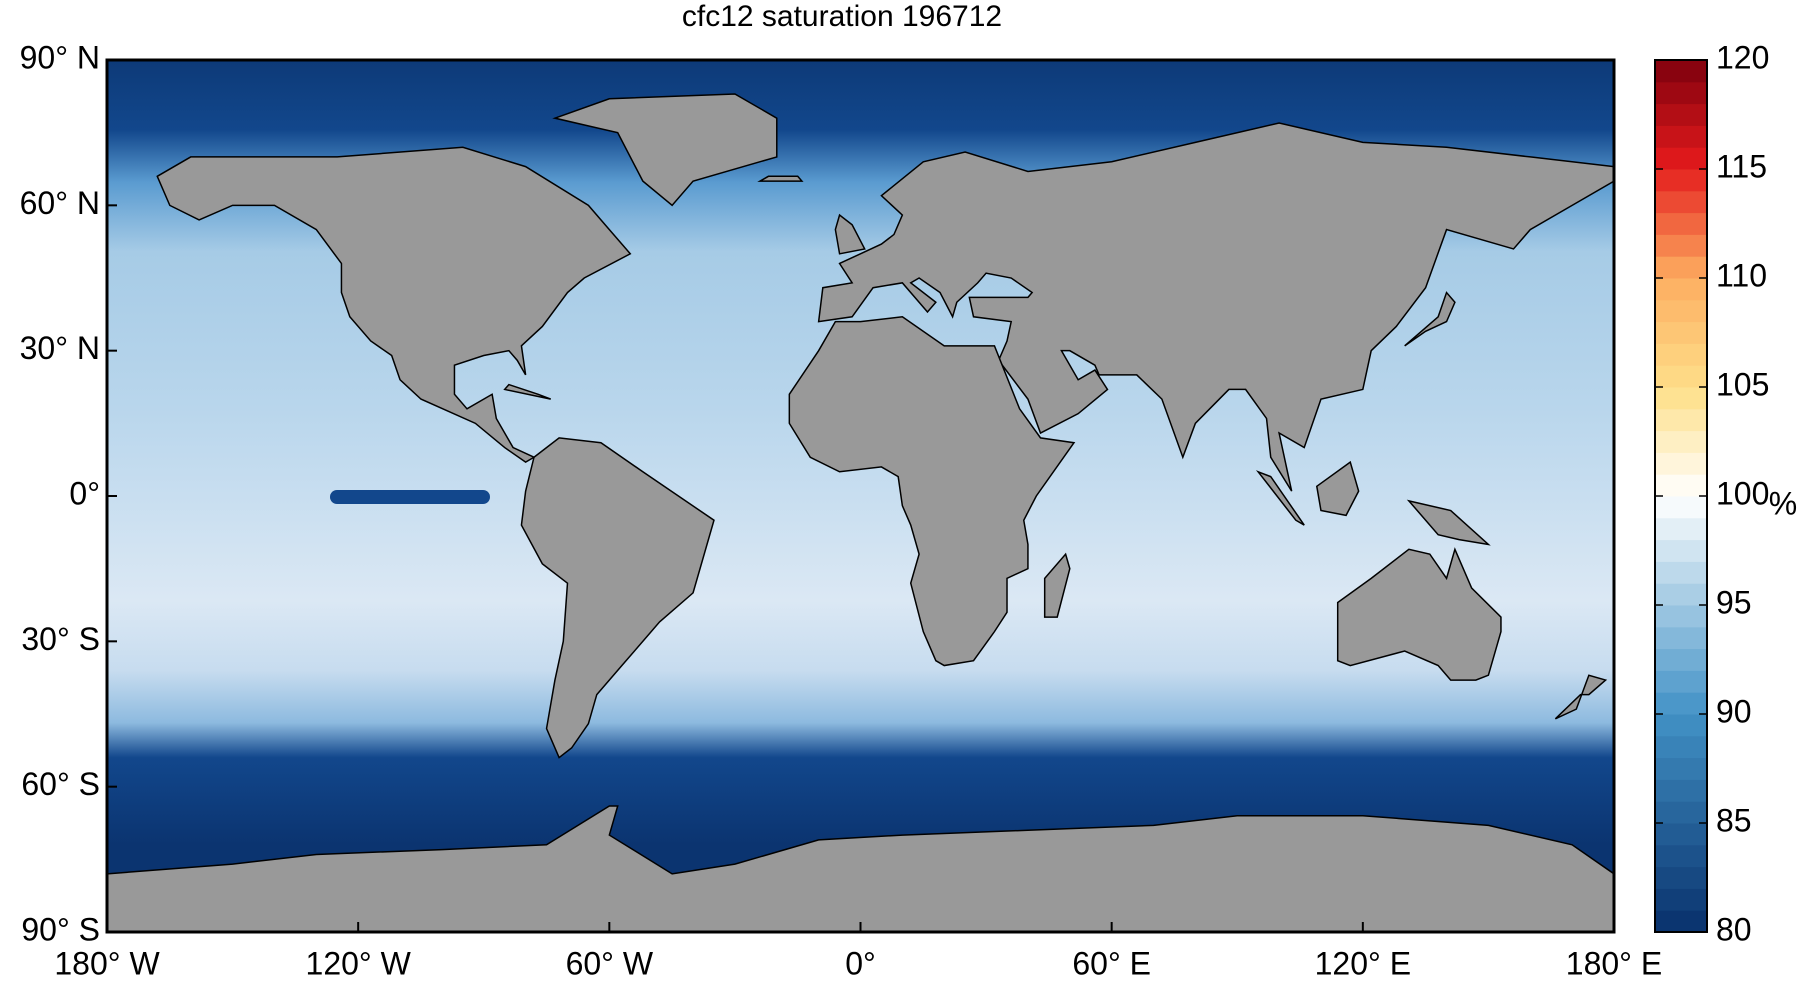 The image size is (1808, 984). I want to click on lon-tick-label: 60° W, so click(610, 963).